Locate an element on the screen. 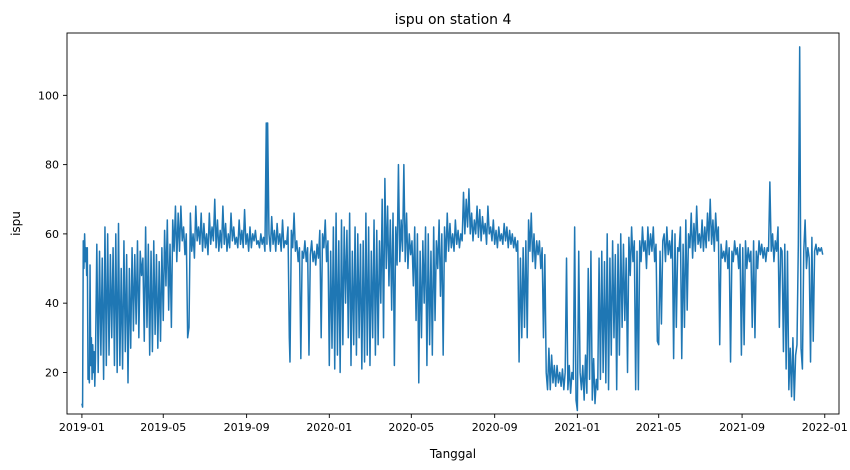 This screenshot has width=850, height=470. x-tick-label: 2019-05 is located at coordinates (163, 427).